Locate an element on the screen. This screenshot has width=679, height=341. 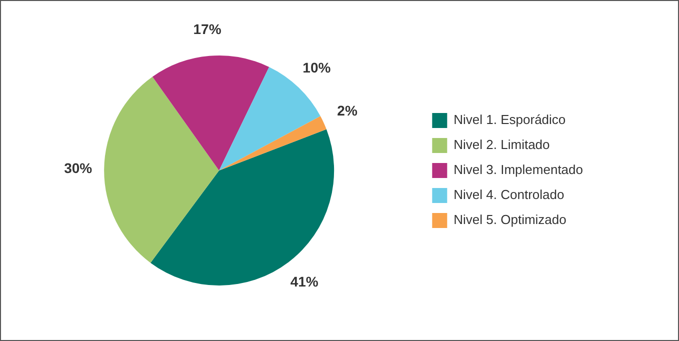
legend-label: Nivel 4. Controlado is located at coordinates (509, 194).